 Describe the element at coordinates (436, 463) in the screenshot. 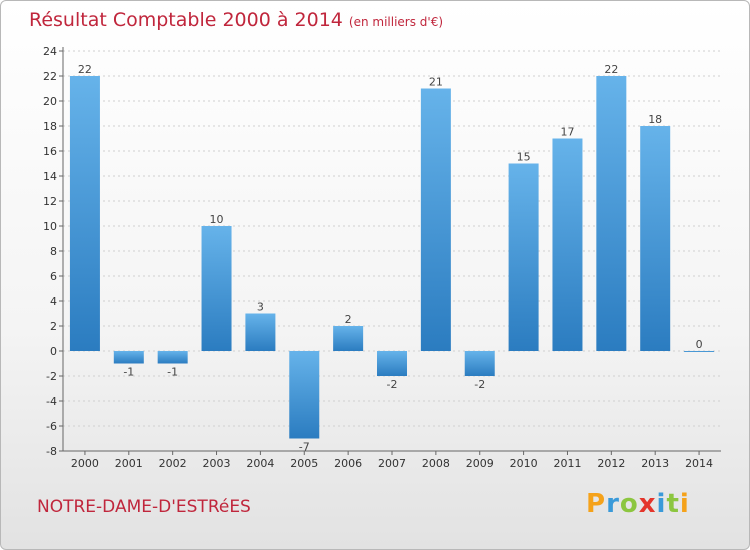

I see `x-tick-label: 2008` at that location.